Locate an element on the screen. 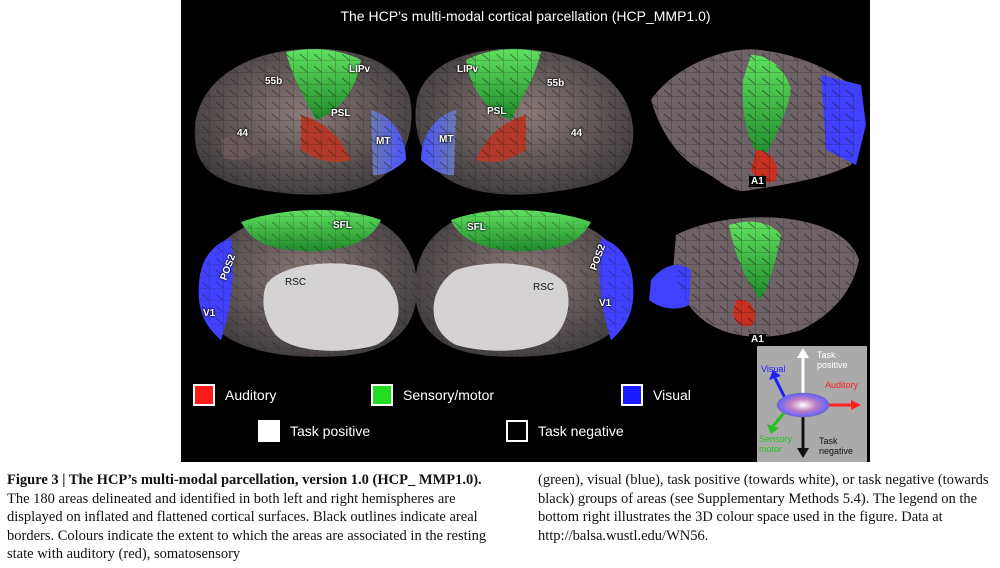  legend-swatch-sensory-motor is located at coordinates (382, 395).